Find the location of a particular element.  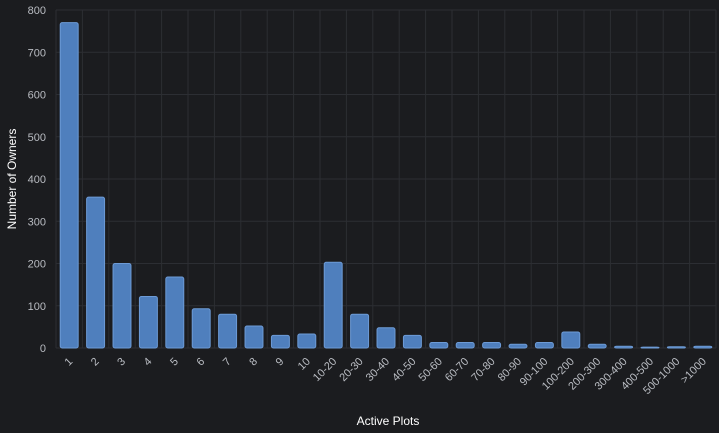

y-tick-label: 200 is located at coordinates (37, 265).